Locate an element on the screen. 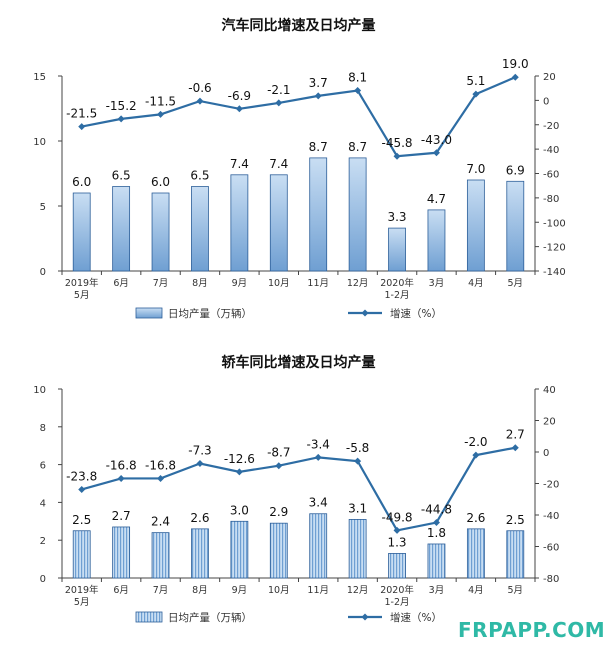 Image resolution: width=611 pixels, height=658 pixels. car-growth-value-label: 5.1 is located at coordinates (475, 81).